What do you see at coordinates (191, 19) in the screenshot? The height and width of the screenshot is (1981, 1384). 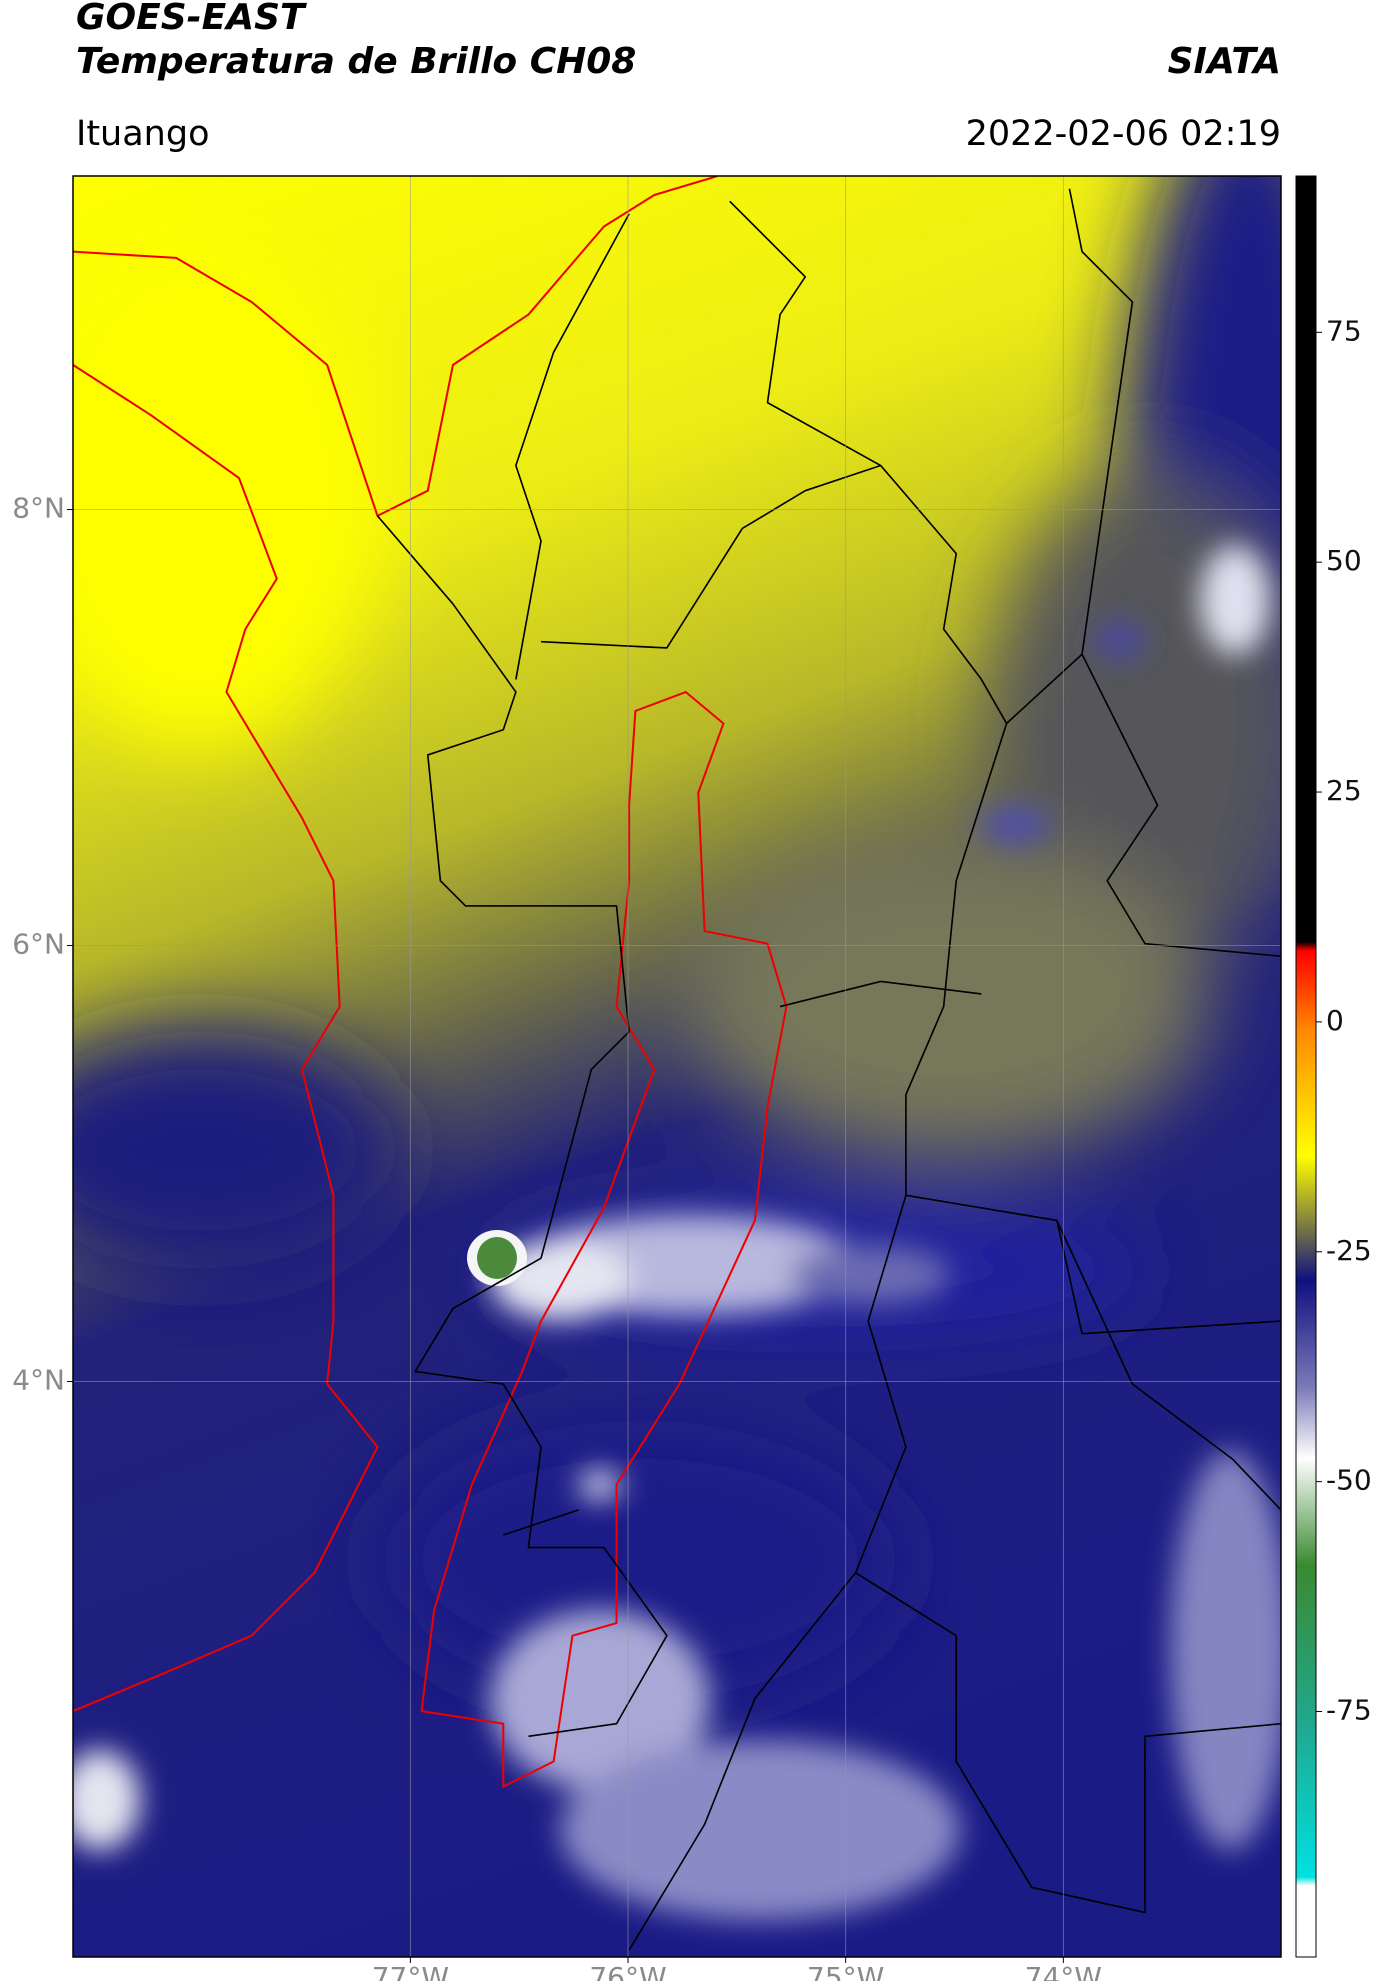 I see `title-line1: GOES-EAST` at bounding box center [191, 19].